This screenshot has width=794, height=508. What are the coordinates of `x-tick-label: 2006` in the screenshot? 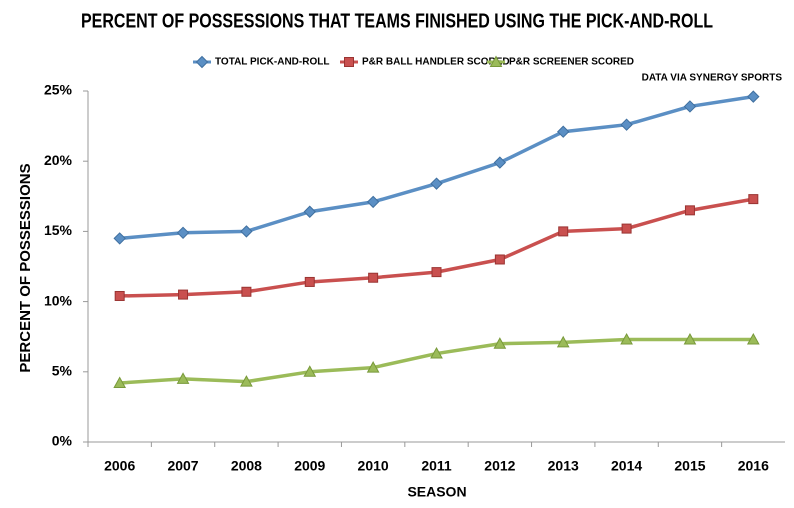 It's located at (119, 466).